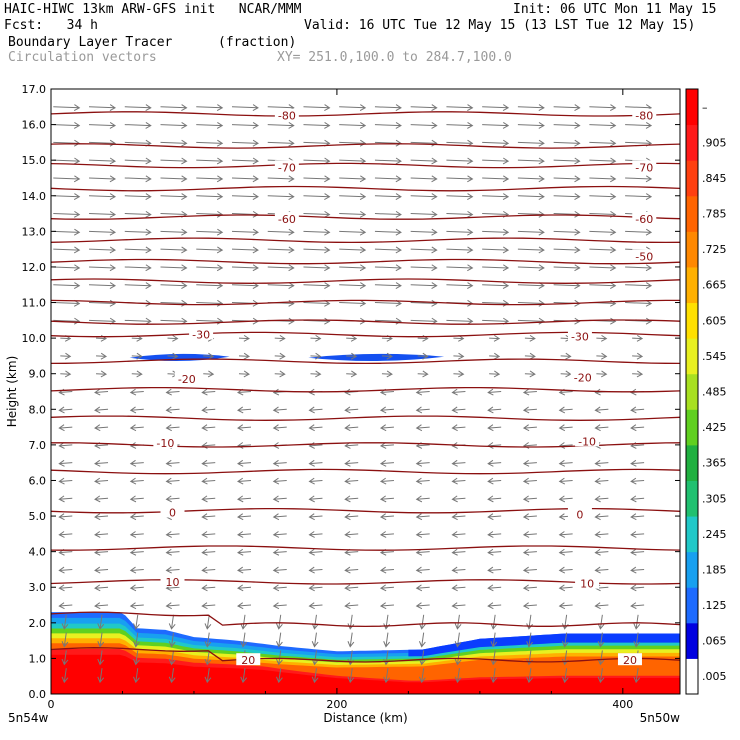  Describe the element at coordinates (365, 674) in the screenshot. I see `tracer-band` at that location.